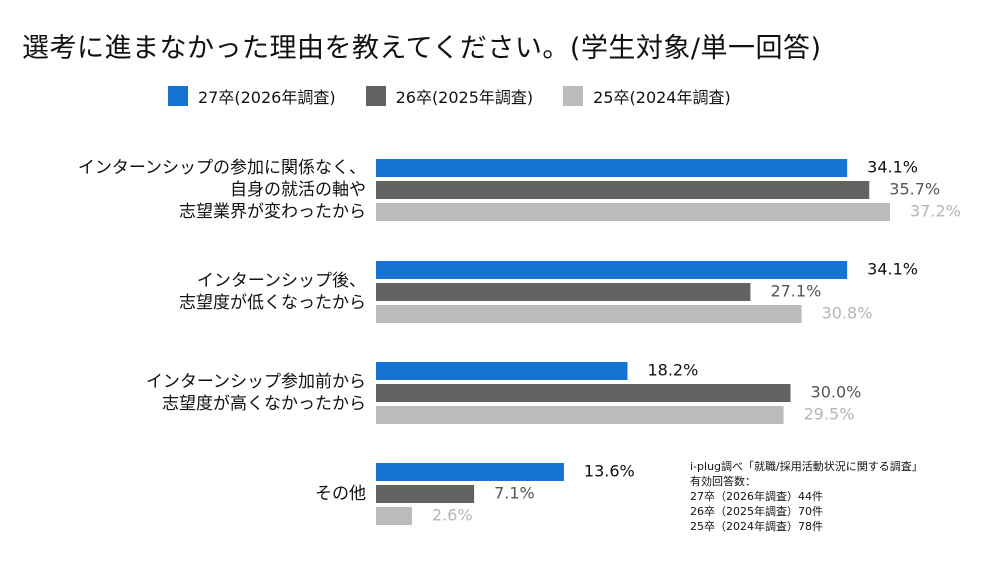 Image resolution: width=1000 pixels, height=566 pixels. Describe the element at coordinates (836, 392) in the screenshot. I see `data-label: 30.0%` at that location.